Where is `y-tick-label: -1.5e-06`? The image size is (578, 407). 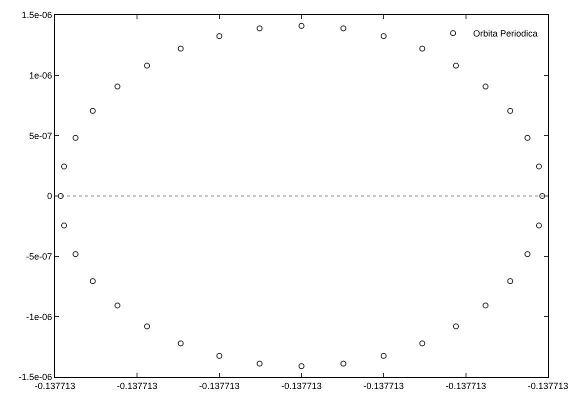 y-tick-label: -1.5e-06 is located at coordinates (35, 377).